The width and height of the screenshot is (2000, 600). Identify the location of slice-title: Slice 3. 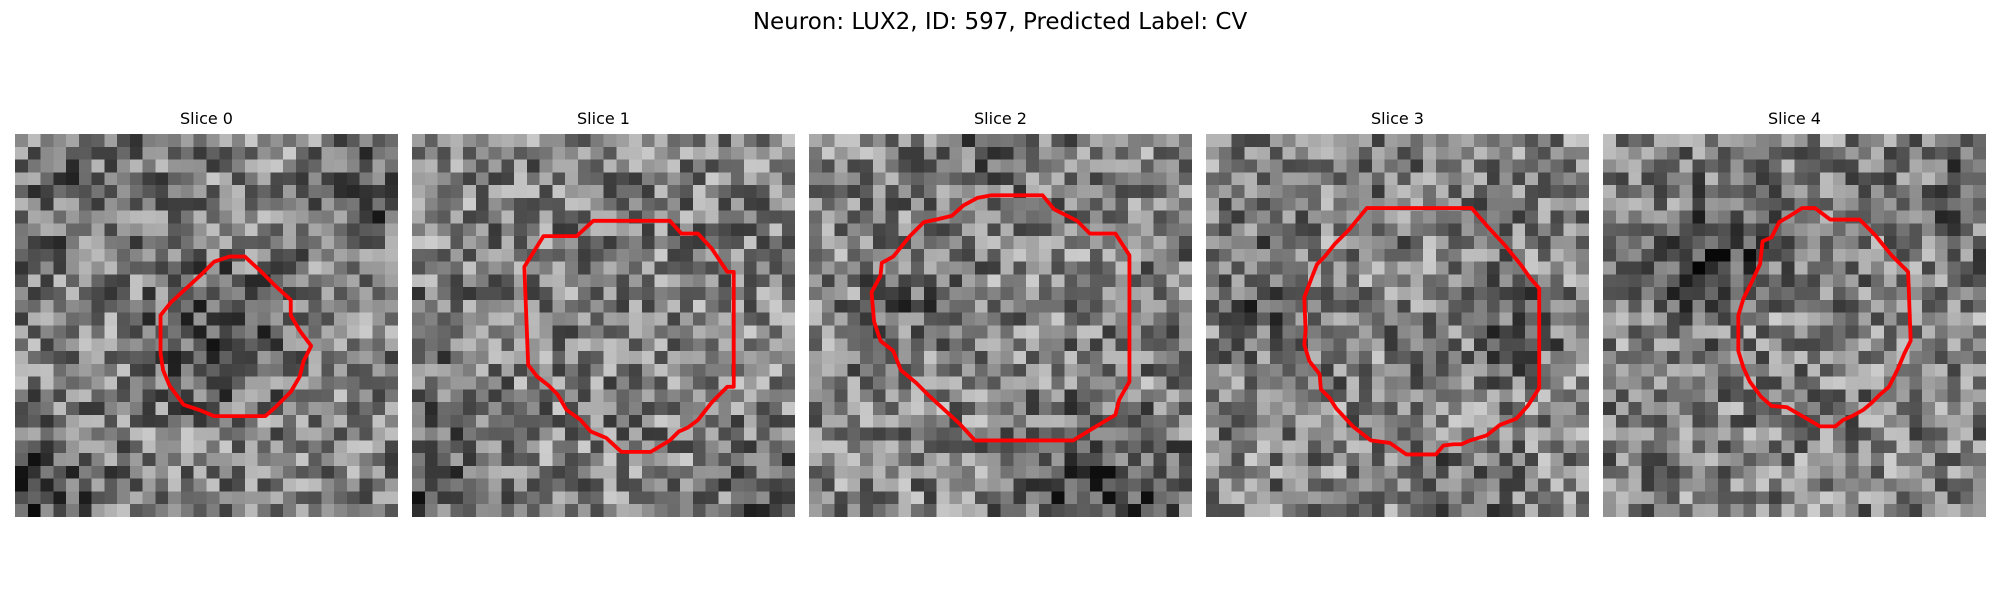
(1397, 118).